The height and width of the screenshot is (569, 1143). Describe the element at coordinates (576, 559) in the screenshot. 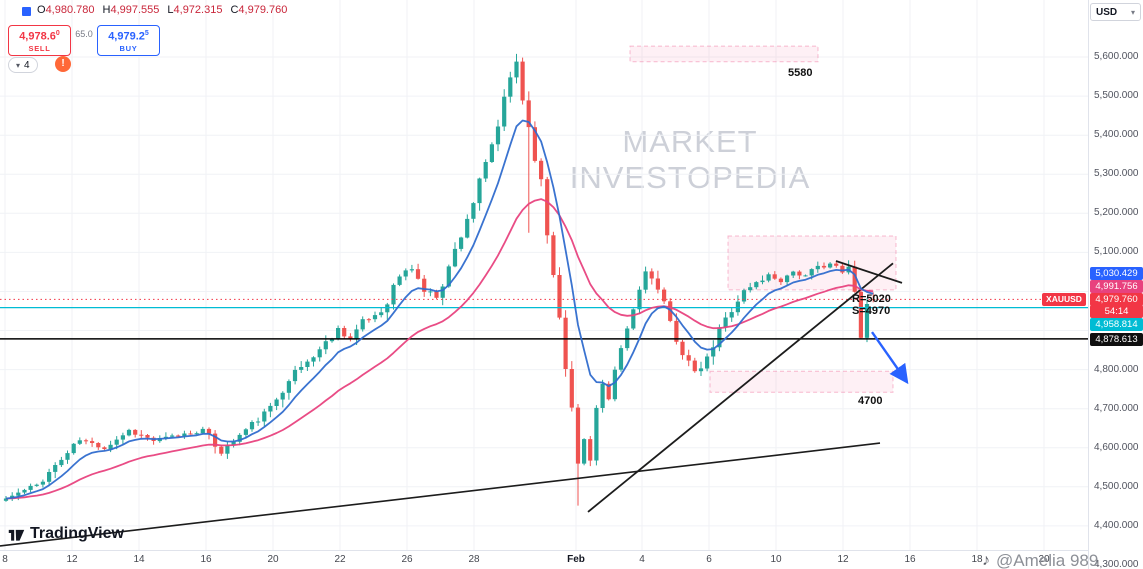

I see `x-axis-label: Feb` at that location.